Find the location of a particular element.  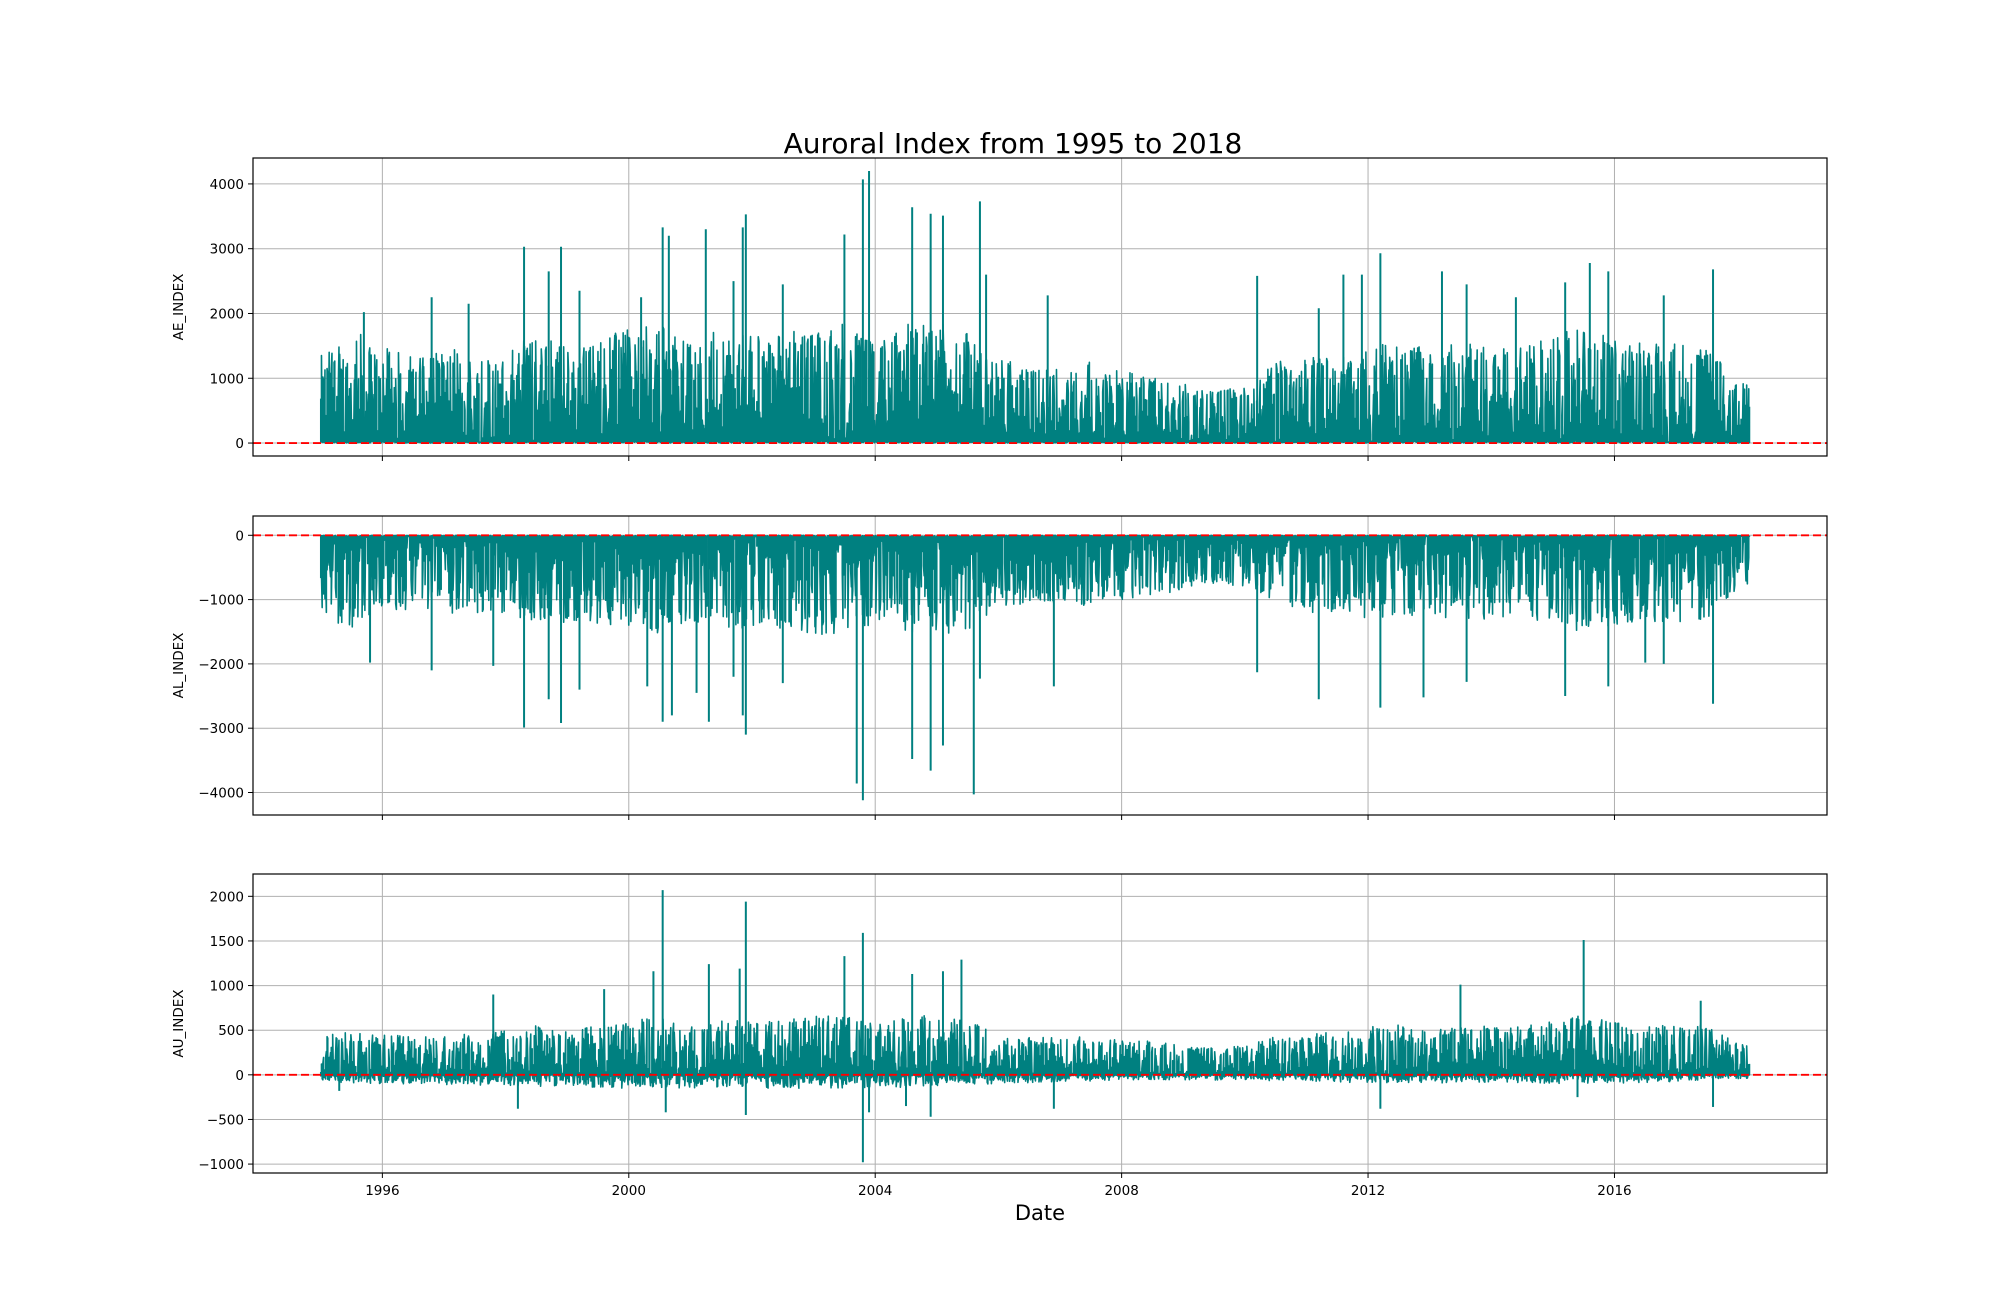

x-tick-label: 2000 is located at coordinates (629, 1191).